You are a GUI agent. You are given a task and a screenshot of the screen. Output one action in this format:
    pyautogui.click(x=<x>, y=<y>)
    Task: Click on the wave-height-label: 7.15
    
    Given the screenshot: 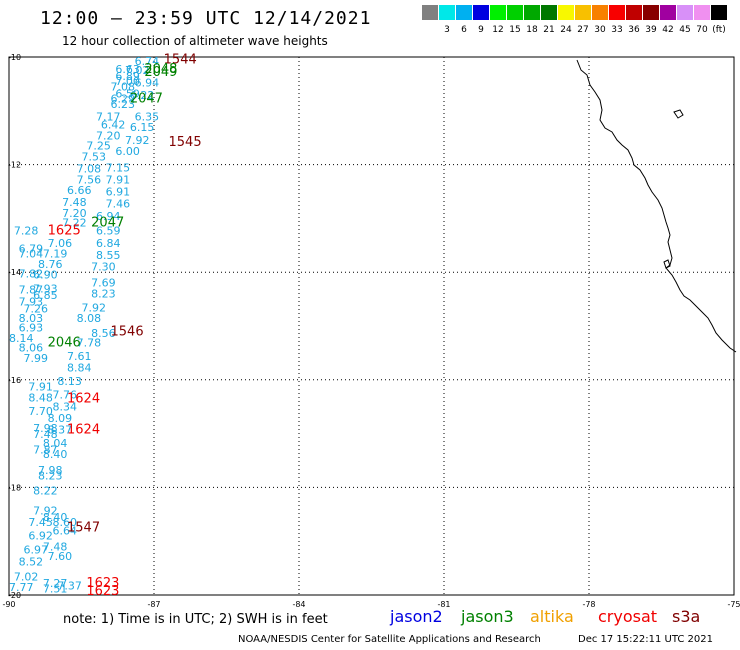 What is the action you would take?
    pyautogui.click(x=118, y=168)
    